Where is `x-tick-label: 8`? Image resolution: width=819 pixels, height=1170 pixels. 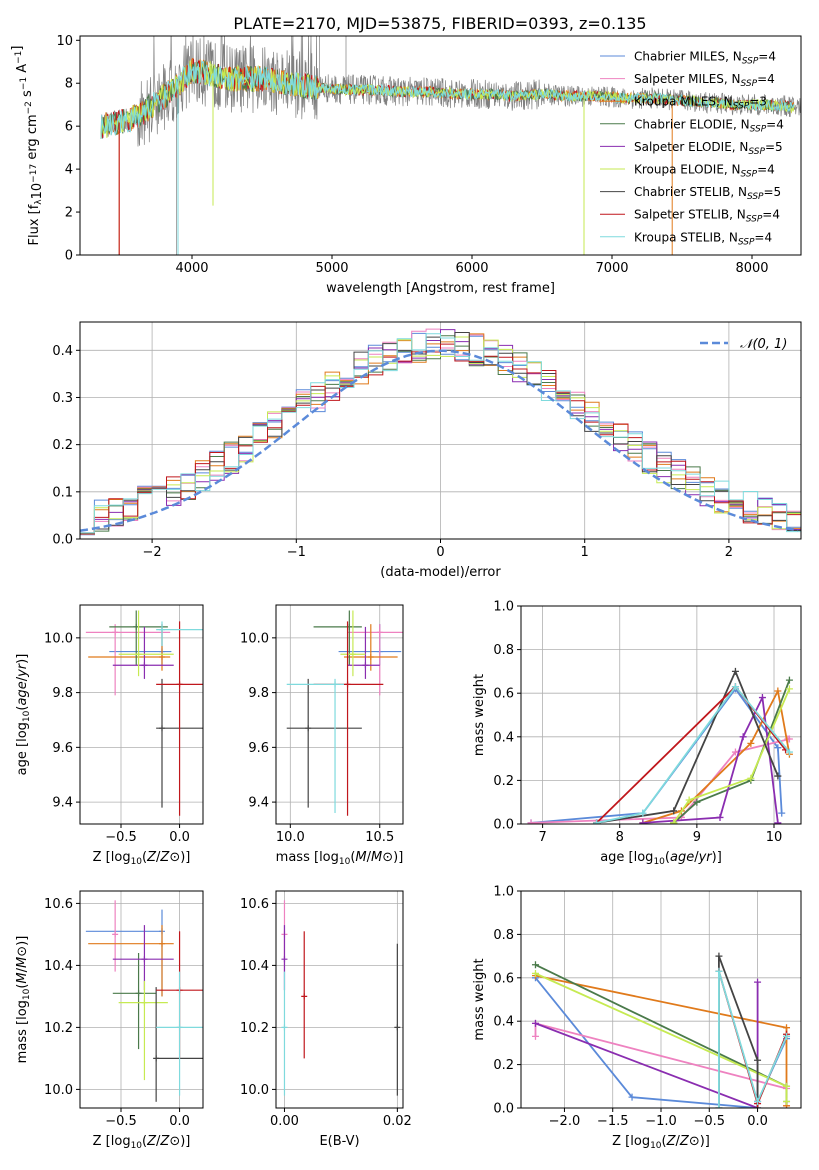 x-tick-label: 8 is located at coordinates (620, 837).